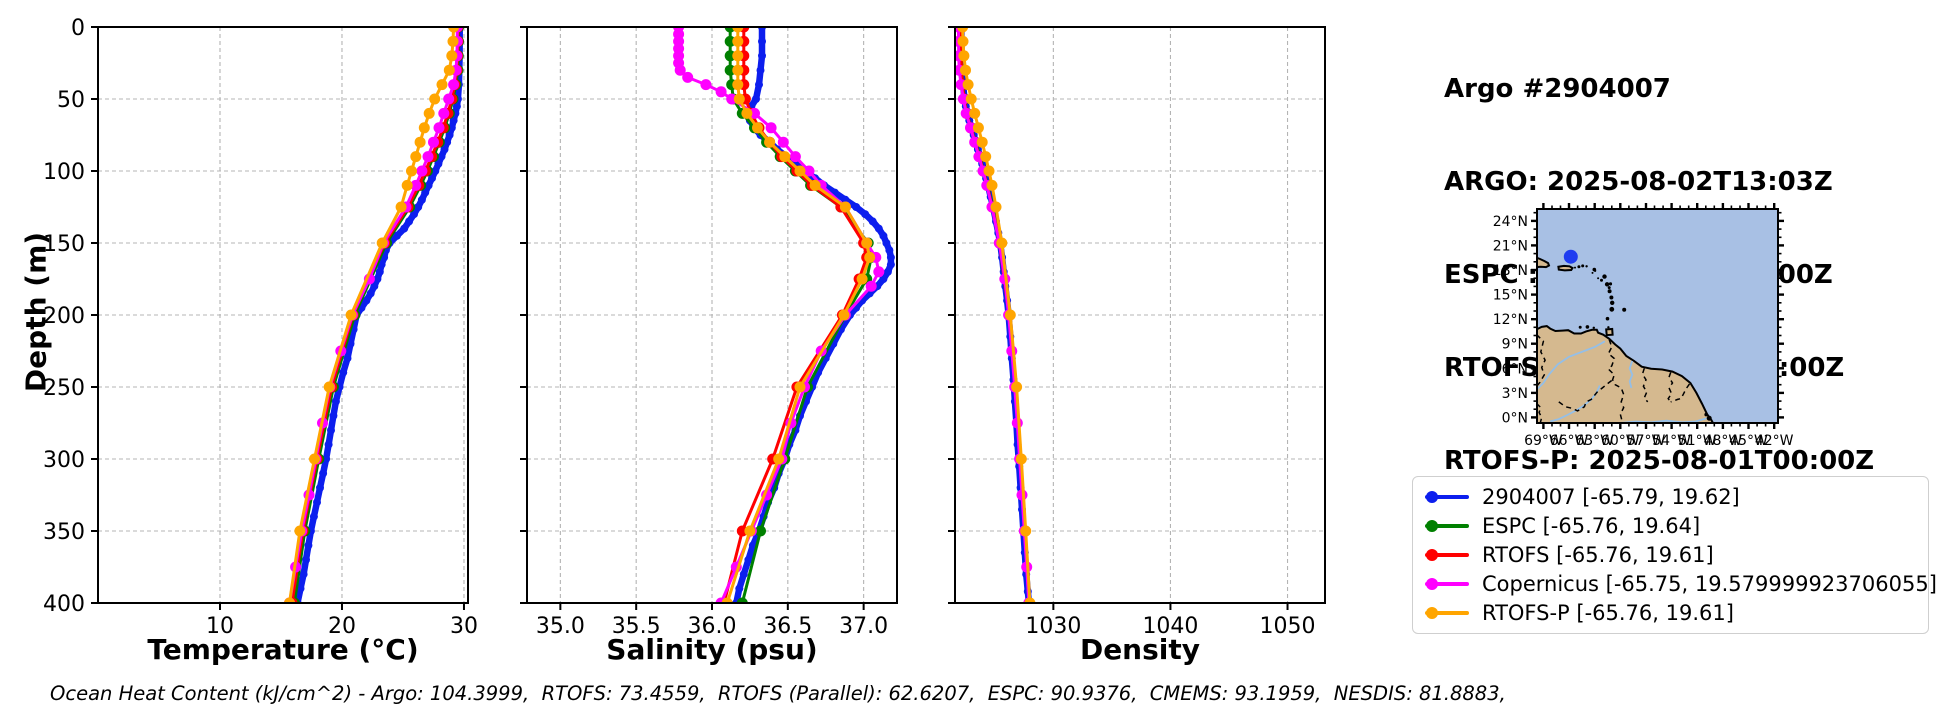 The width and height of the screenshot is (1948, 712). I want to click on map-lon-label: 45°W, so click(1748, 441).